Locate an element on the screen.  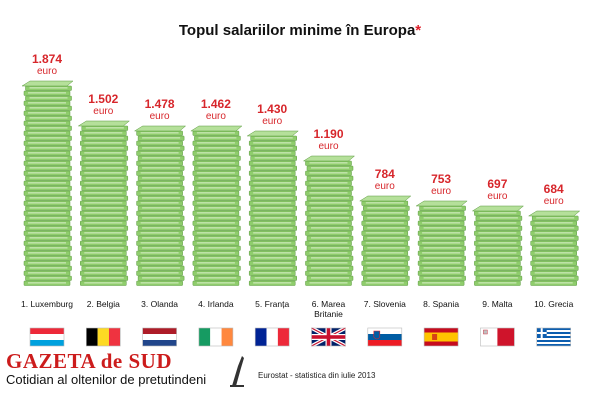
publisher-tagline: Cotidian al oltenilor de pretutindeni is located at coordinates (106, 379).